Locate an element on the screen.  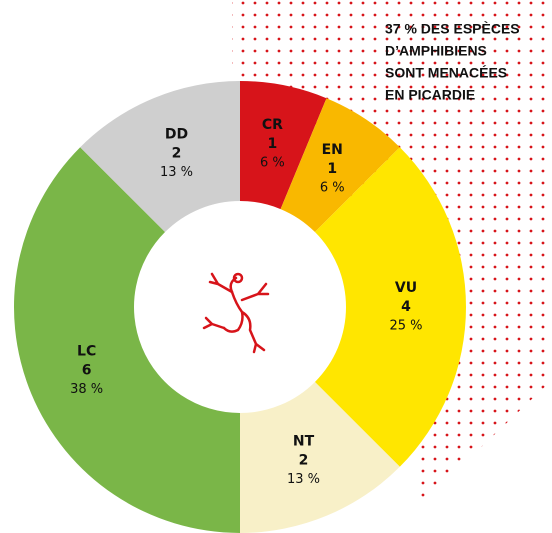
slice-code: VU is located at coordinates (406, 288).